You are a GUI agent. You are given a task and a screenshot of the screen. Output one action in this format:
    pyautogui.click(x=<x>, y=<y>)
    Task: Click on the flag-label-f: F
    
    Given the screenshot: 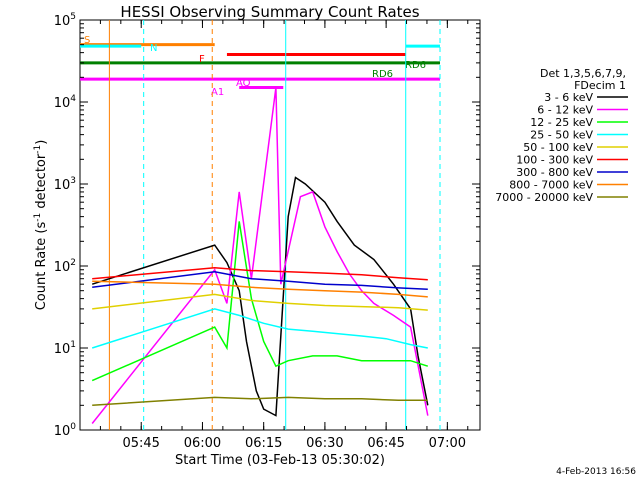 What is the action you would take?
    pyautogui.click(x=202, y=59)
    